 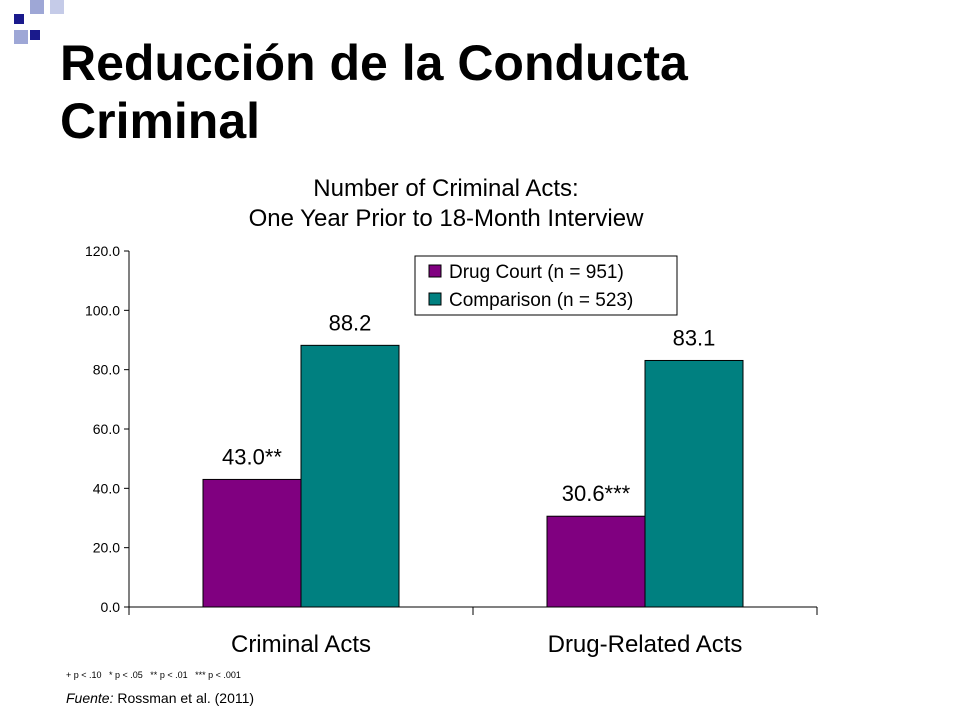 What do you see at coordinates (102, 310) in the screenshot?
I see `y-tick-label: 100.0` at bounding box center [102, 310].